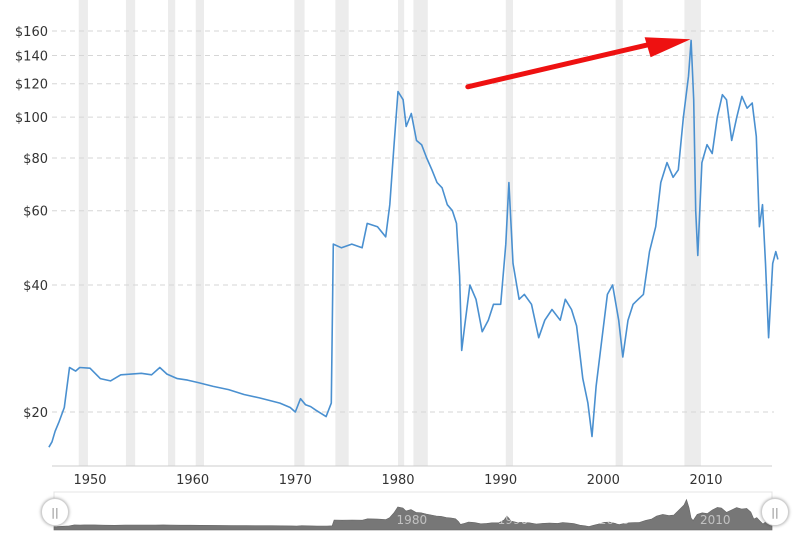 Image resolution: width=800 pixels, height=543 pixels. I want to click on y-tick-label: $100, so click(31, 118).